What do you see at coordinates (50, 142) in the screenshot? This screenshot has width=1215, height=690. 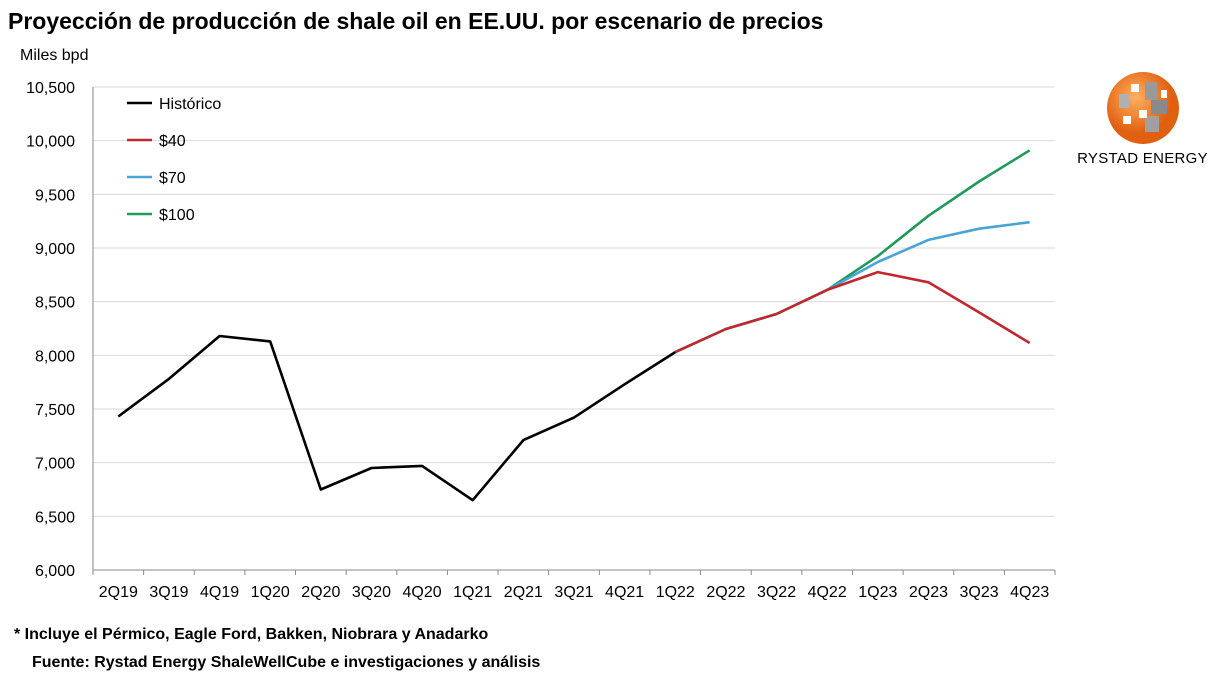 I see `y-tick-label: 10,000` at bounding box center [50, 142].